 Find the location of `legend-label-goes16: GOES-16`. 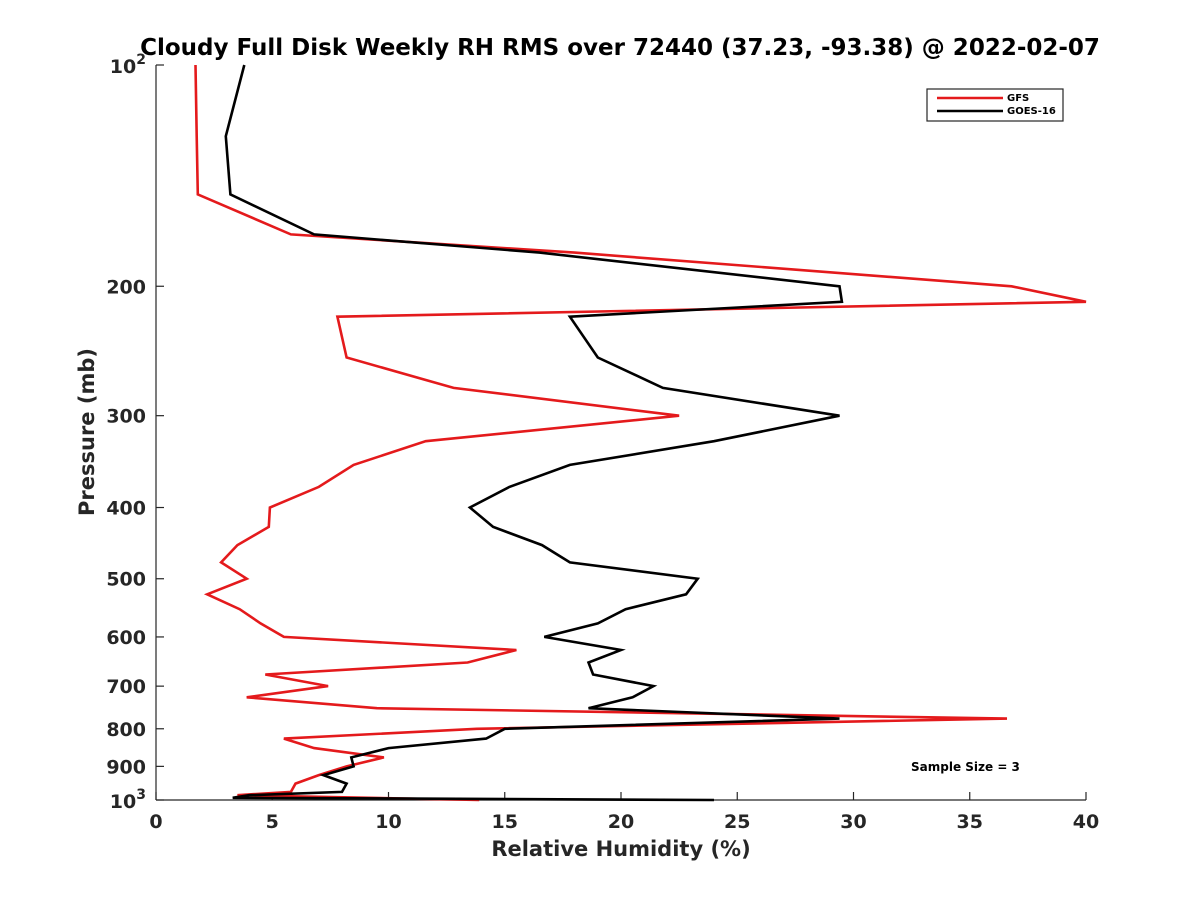

legend-label-goes16: GOES-16 is located at coordinates (1031, 111).